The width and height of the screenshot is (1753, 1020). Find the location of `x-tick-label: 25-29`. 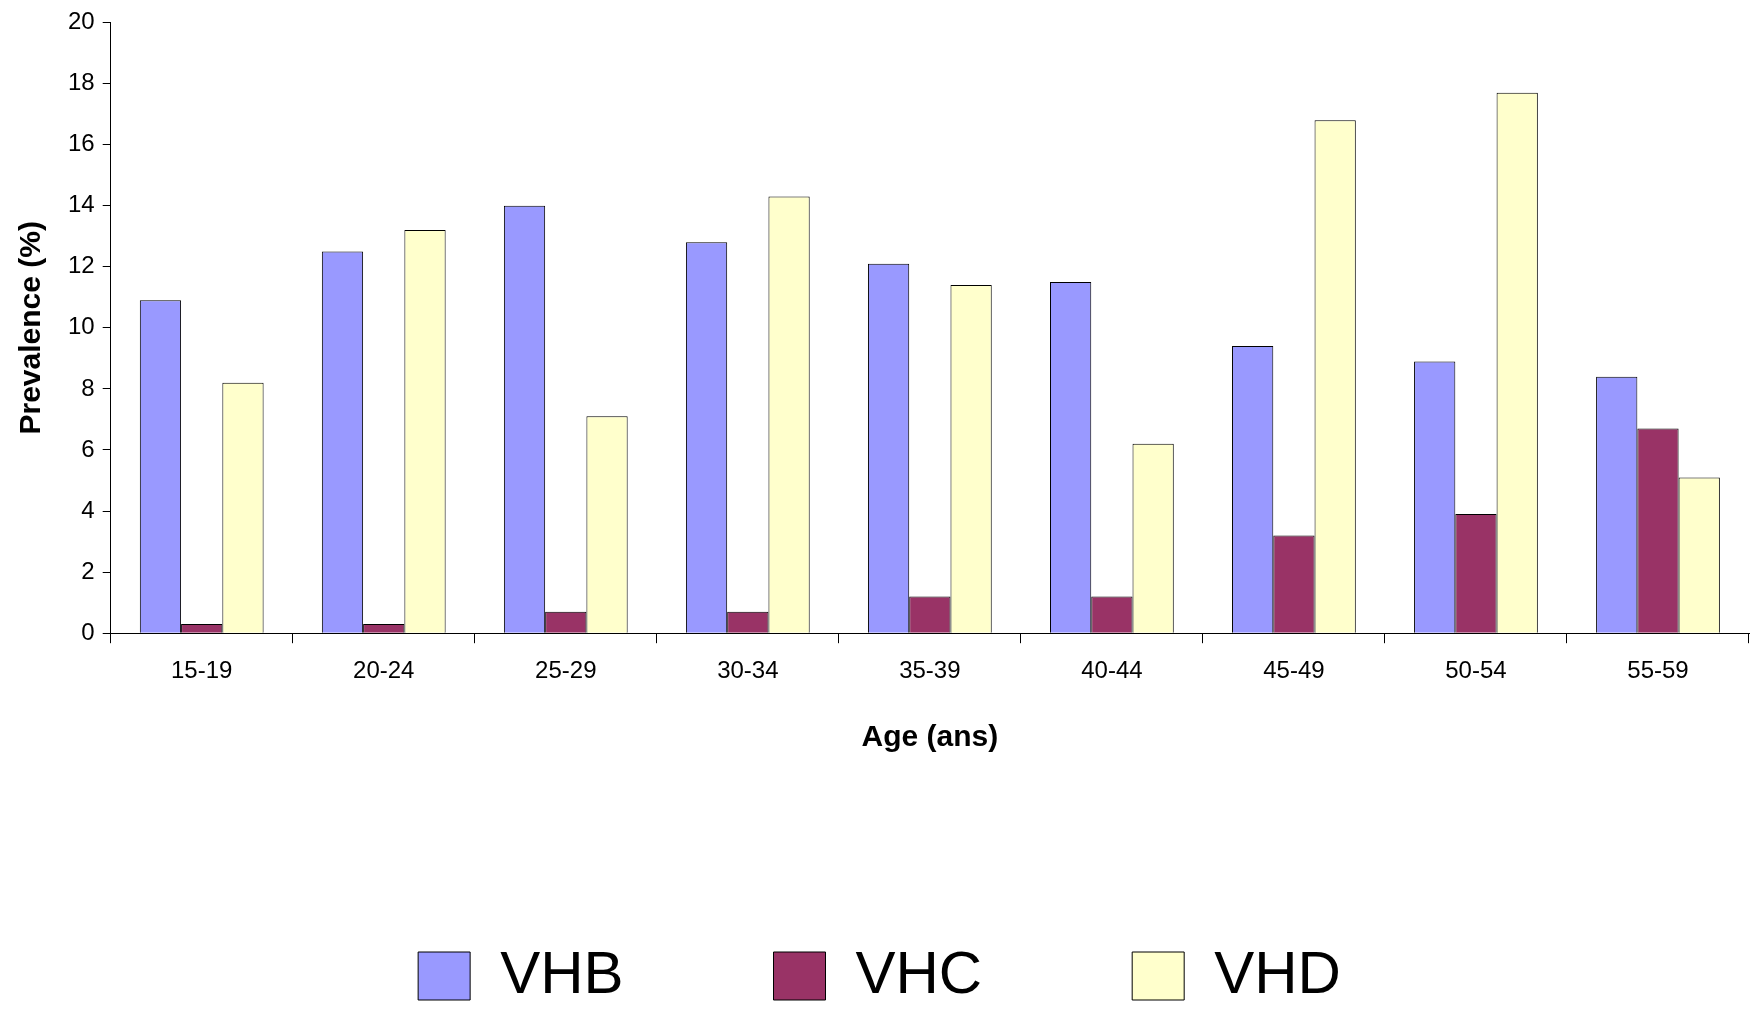

x-tick-label: 25-29 is located at coordinates (566, 670).